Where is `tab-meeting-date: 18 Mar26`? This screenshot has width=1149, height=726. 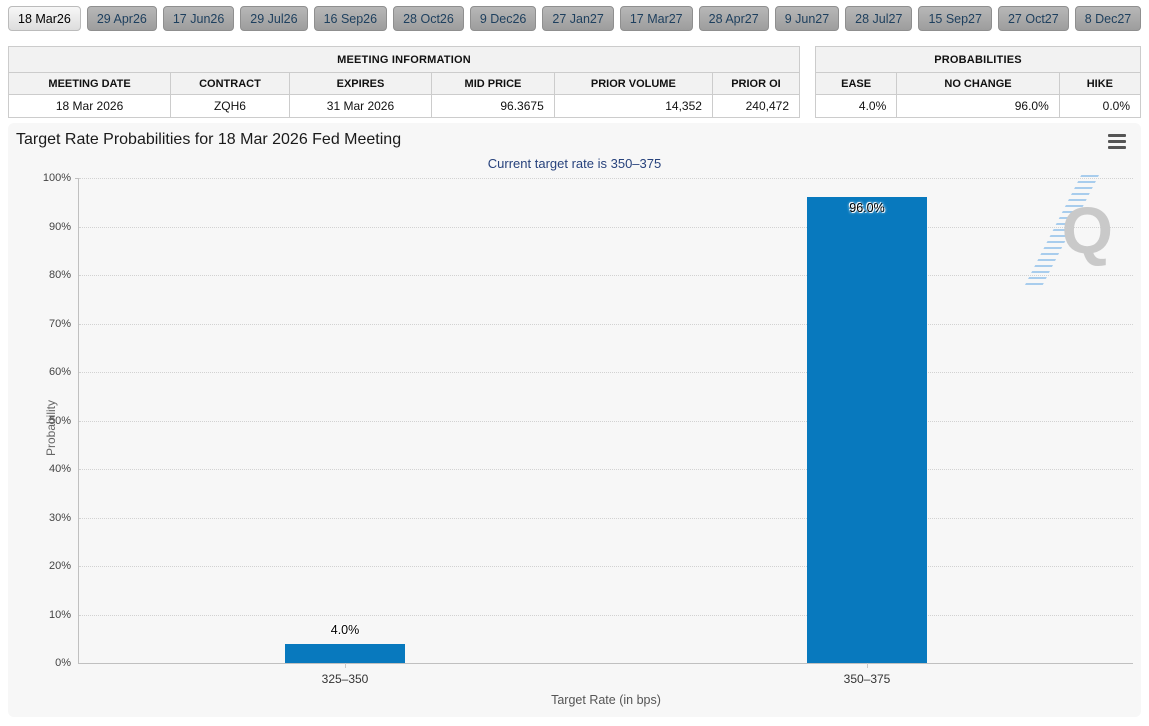 tab-meeting-date: 18 Mar26 is located at coordinates (44, 18).